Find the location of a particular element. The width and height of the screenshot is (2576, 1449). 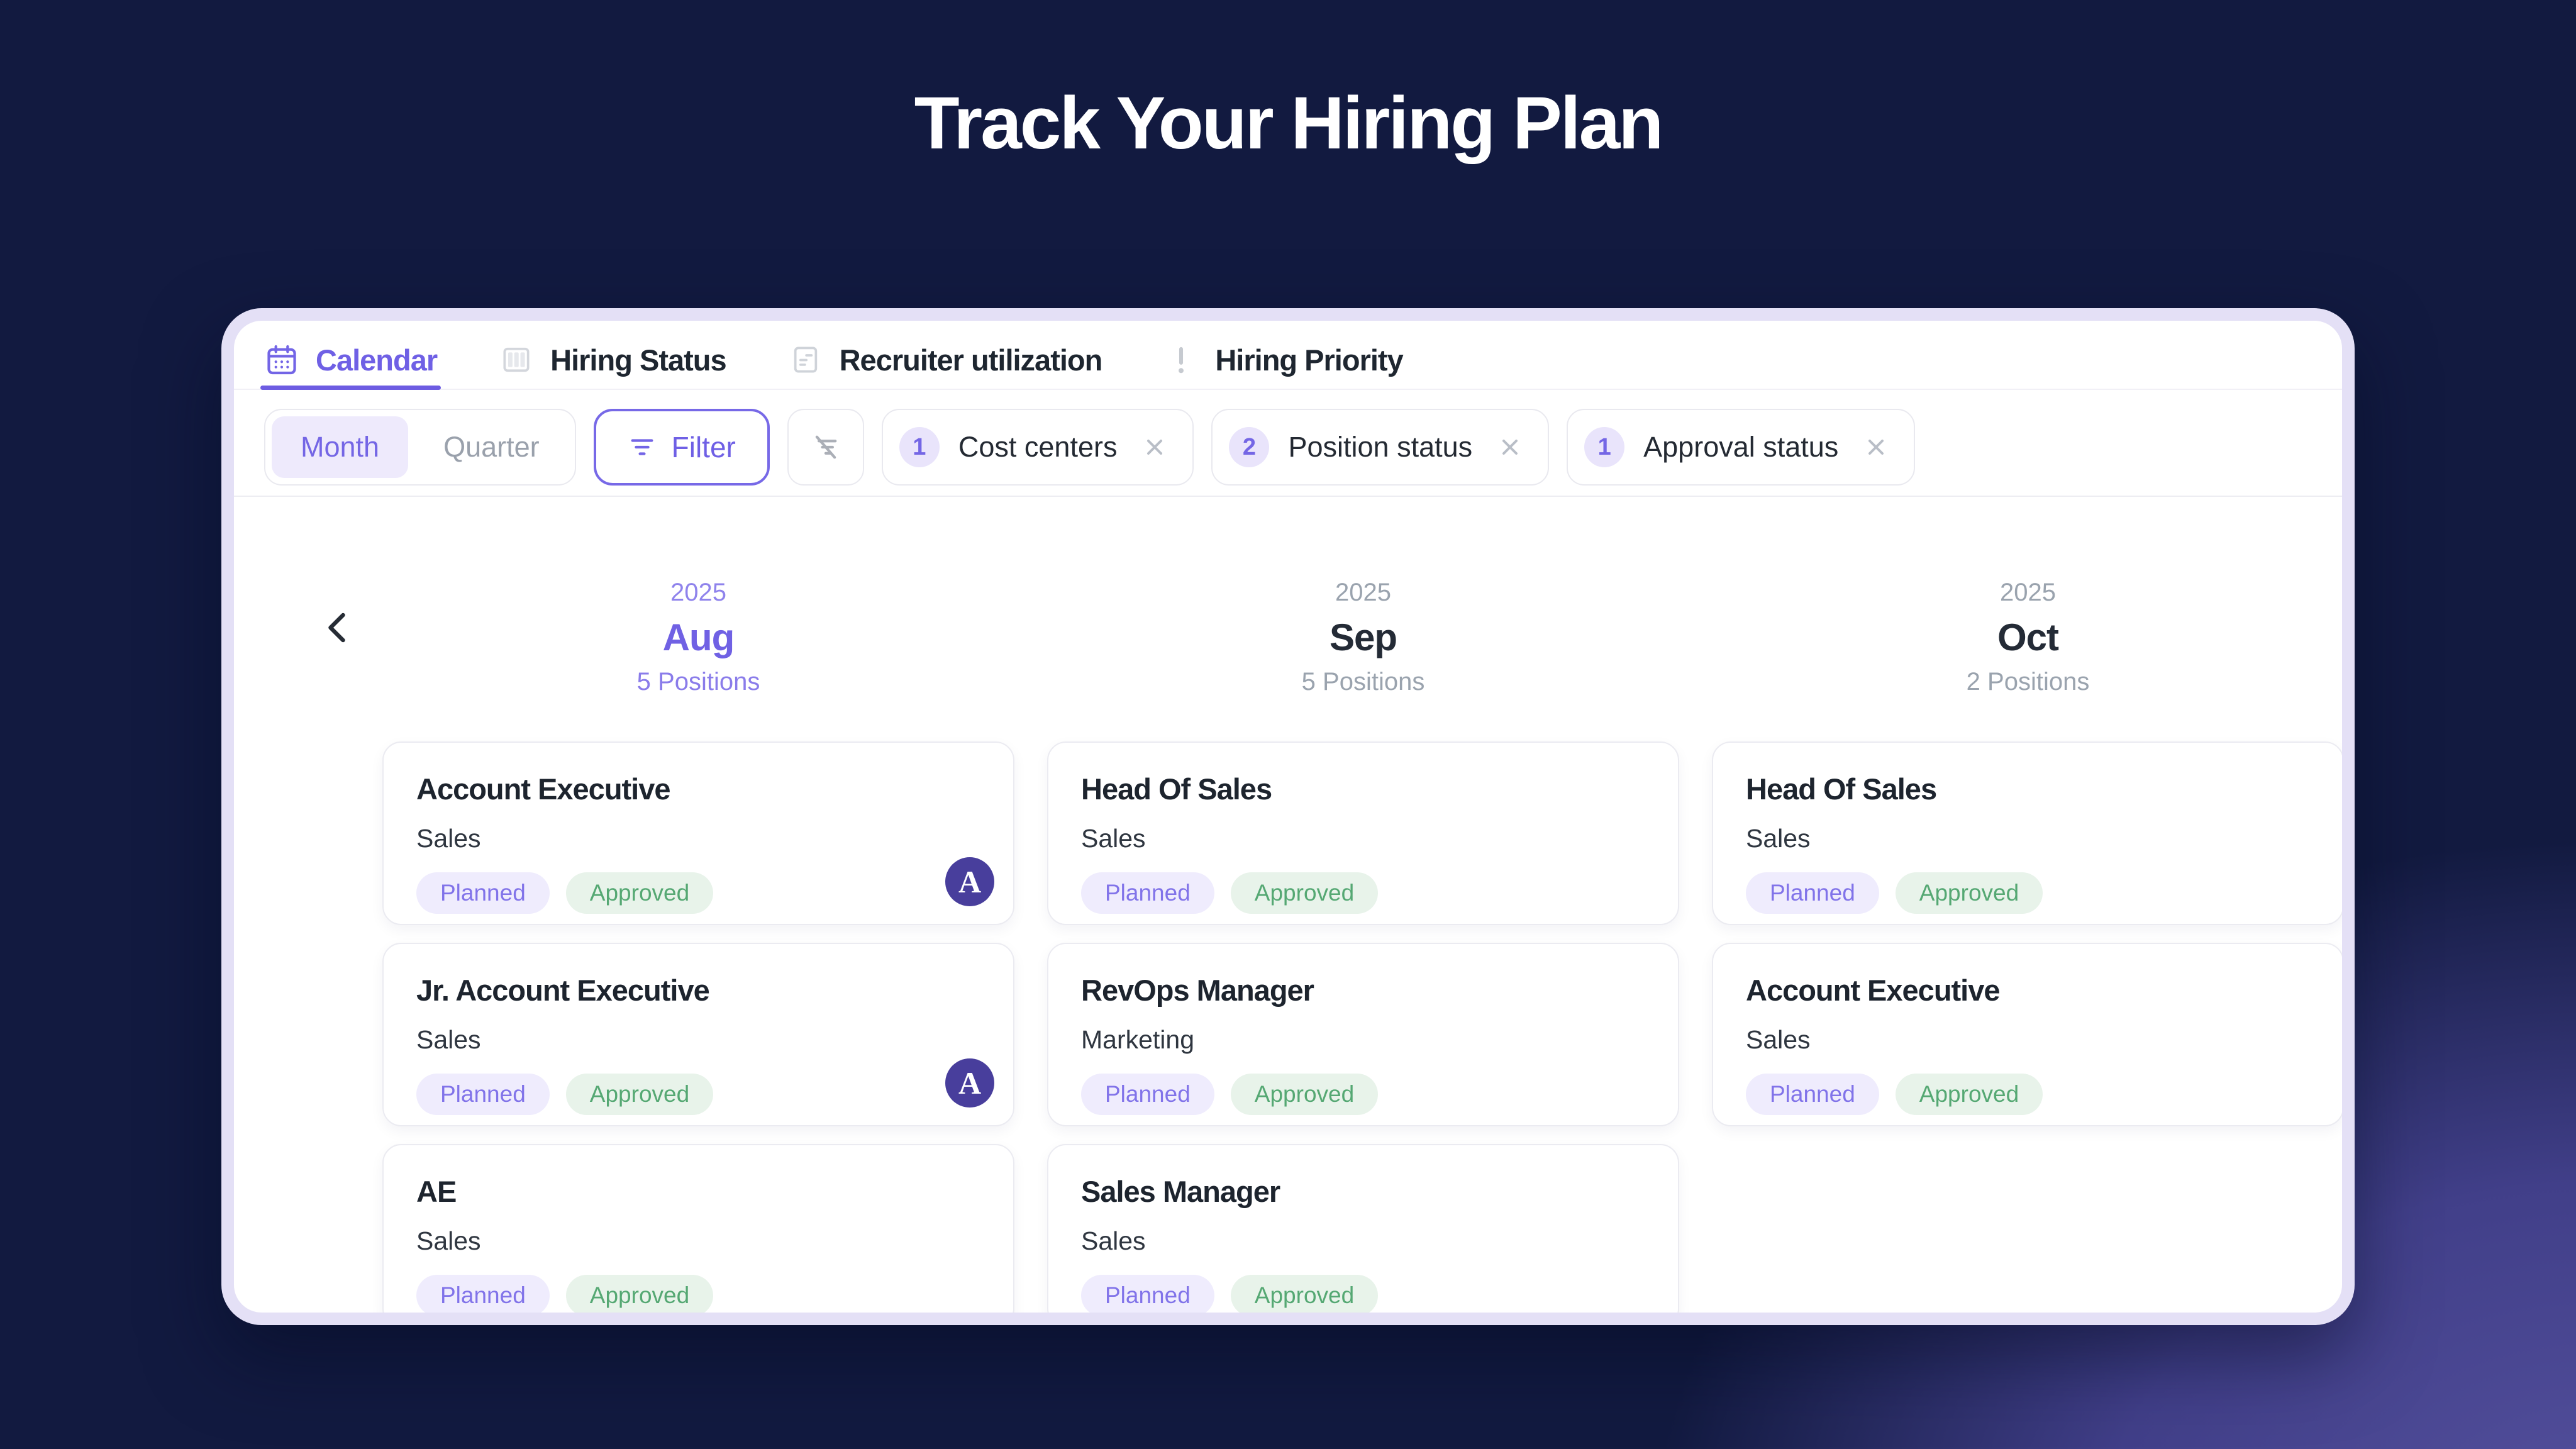

toggle-month: Month is located at coordinates (340, 447).